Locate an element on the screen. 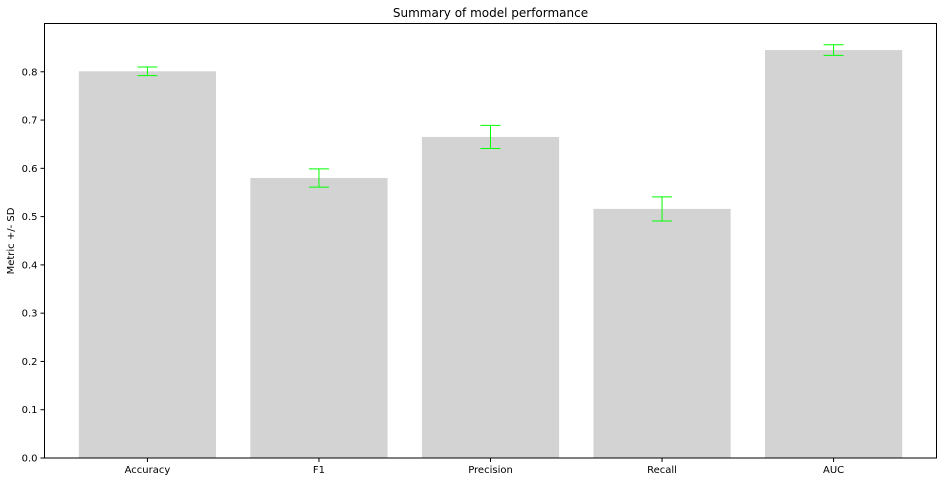  x-tick-label: F1 is located at coordinates (319, 470).